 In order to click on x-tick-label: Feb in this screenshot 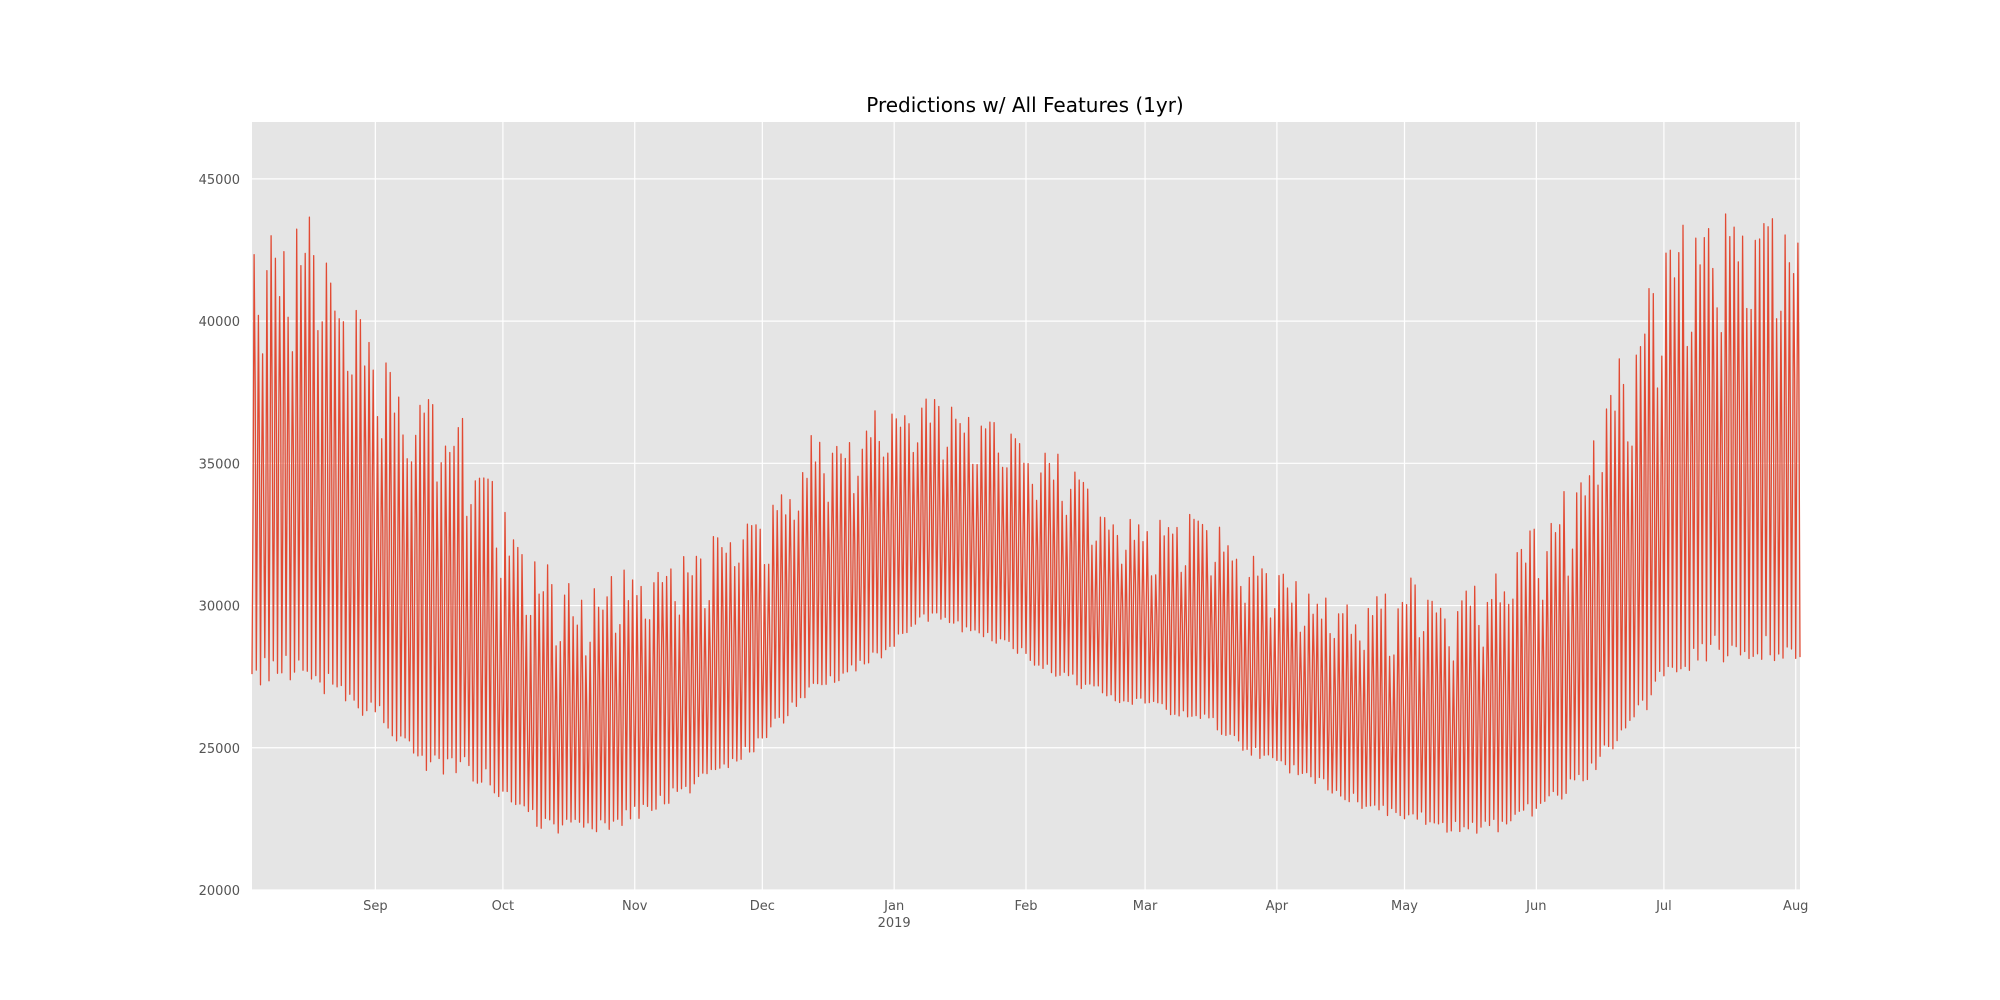, I will do `click(1025, 906)`.